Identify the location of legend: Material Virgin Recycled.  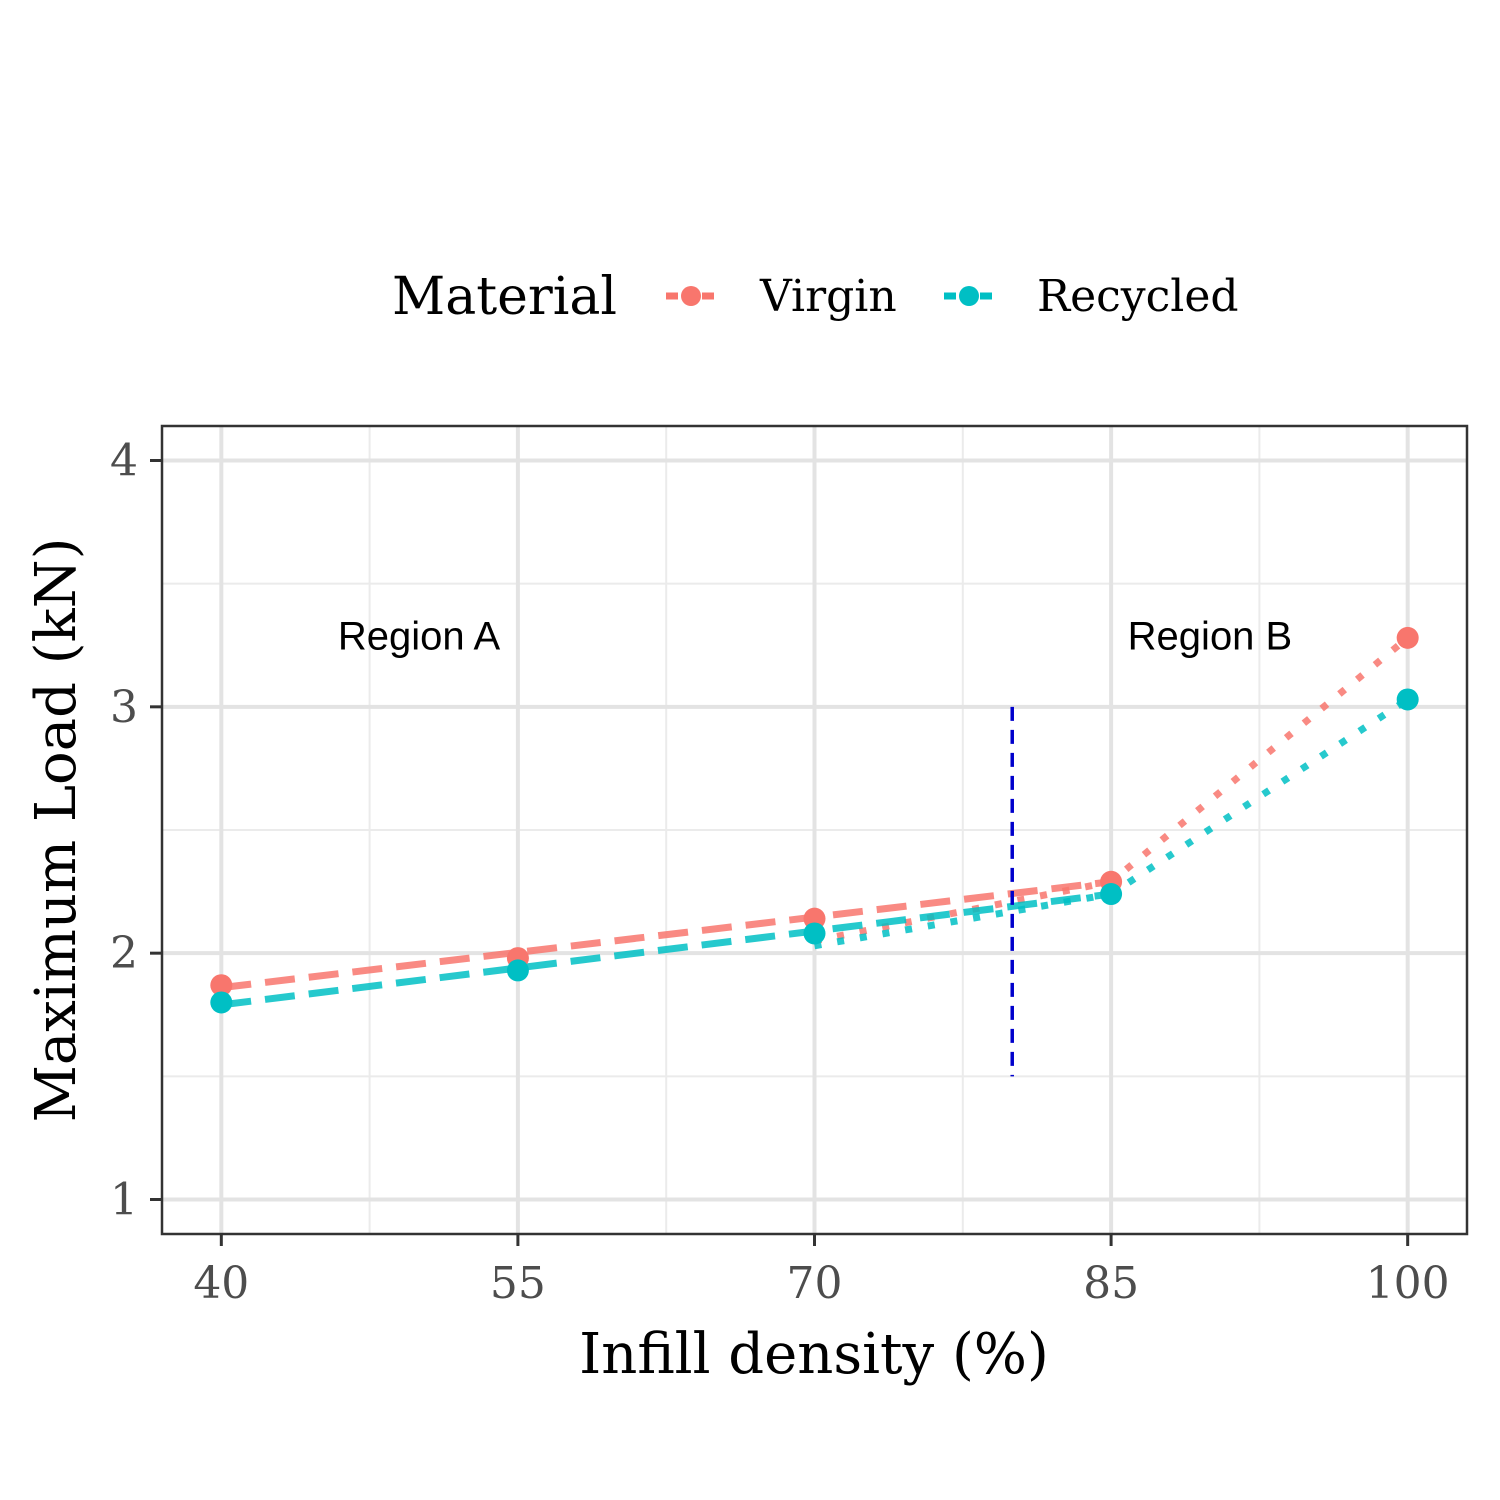
(815, 297).